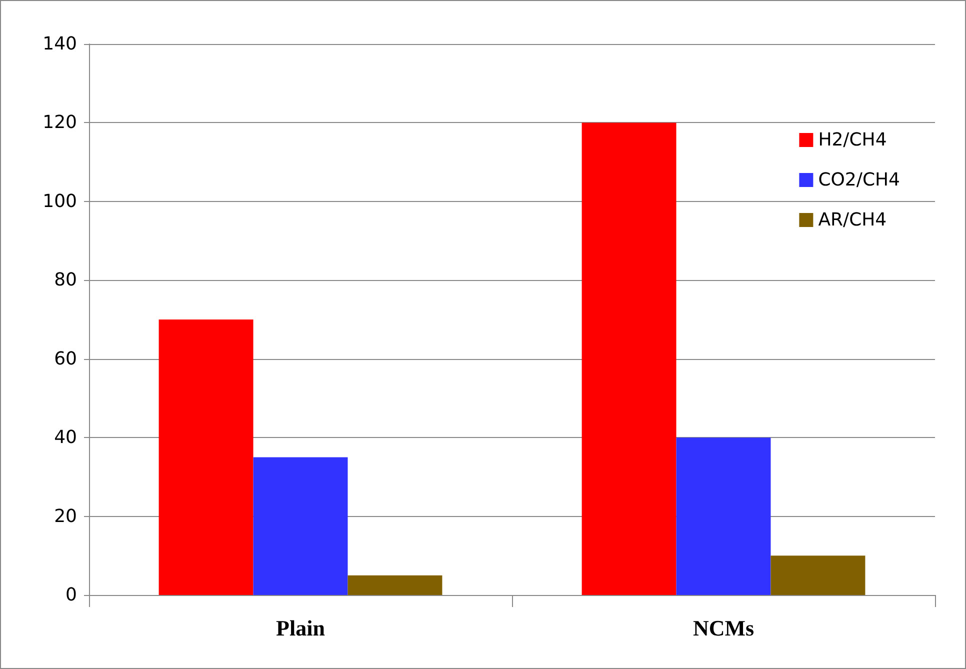  Describe the element at coordinates (852, 220) in the screenshot. I see `legend-label: AR/CH4` at that location.